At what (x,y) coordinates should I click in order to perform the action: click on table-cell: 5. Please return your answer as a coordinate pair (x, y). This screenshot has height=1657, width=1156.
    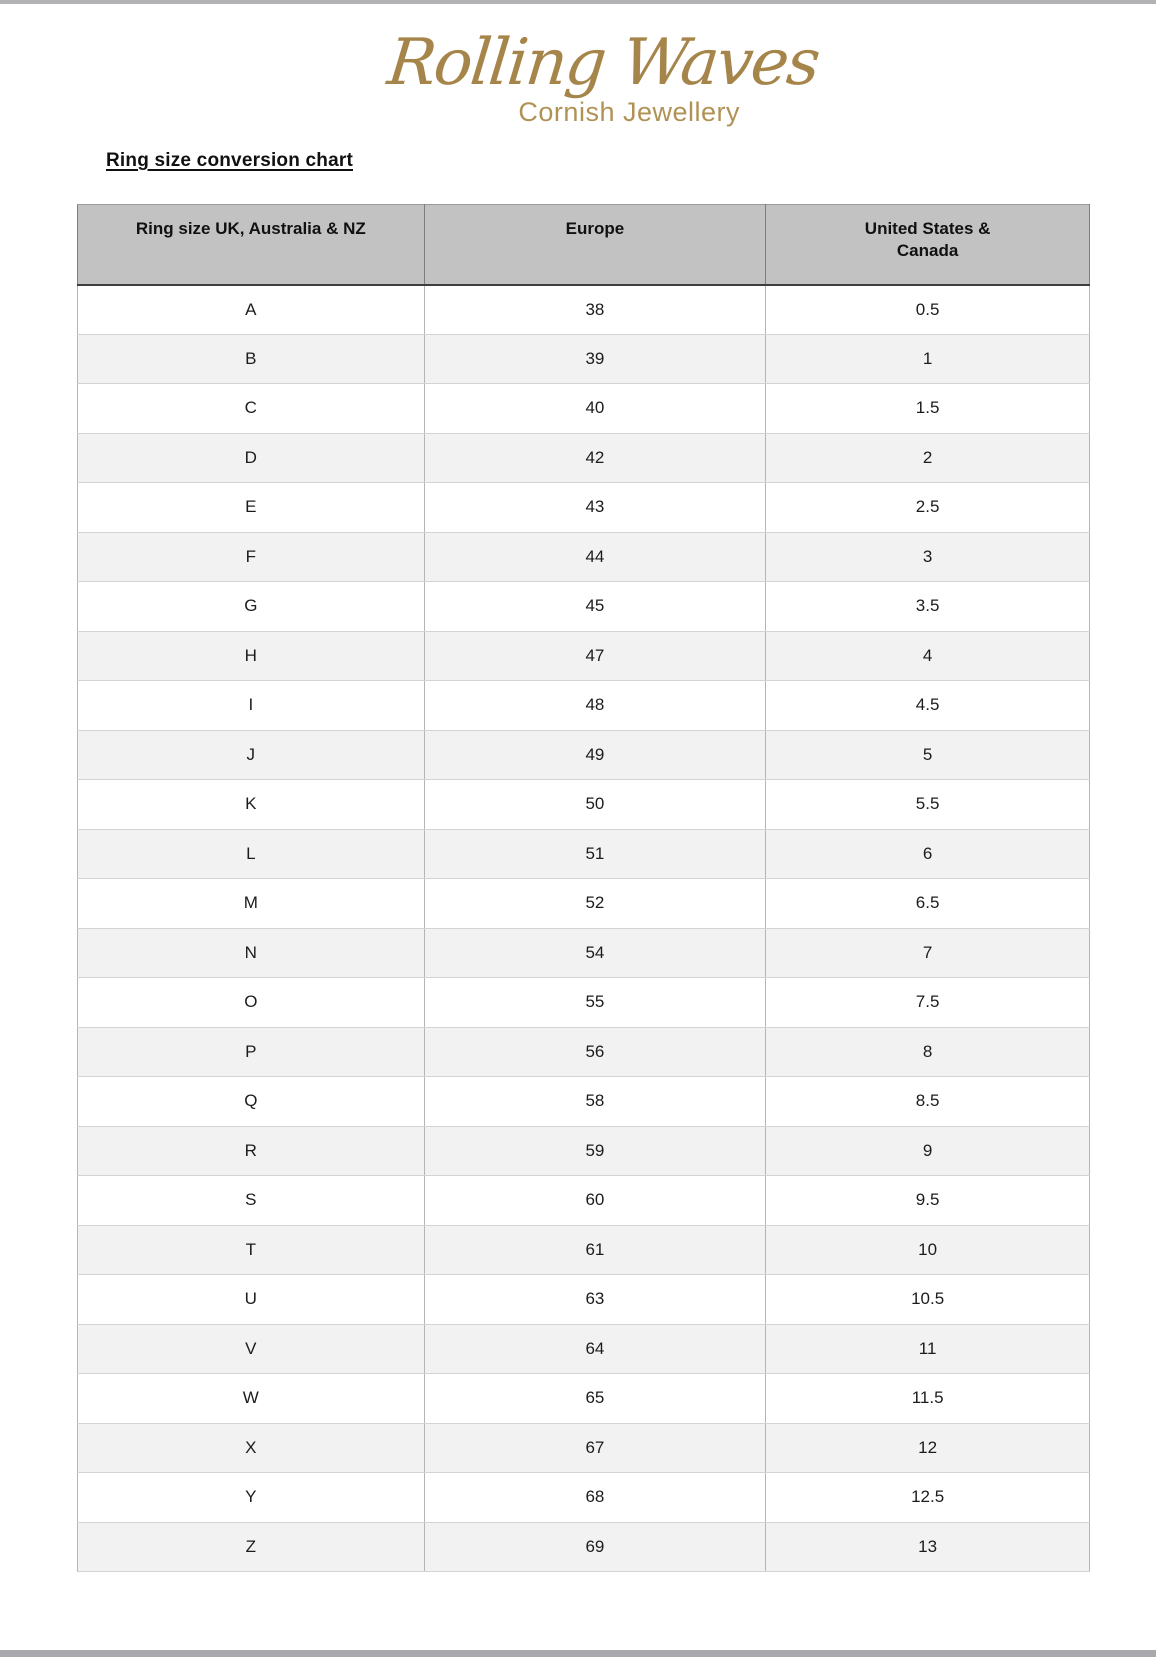
    Looking at the image, I should click on (927, 755).